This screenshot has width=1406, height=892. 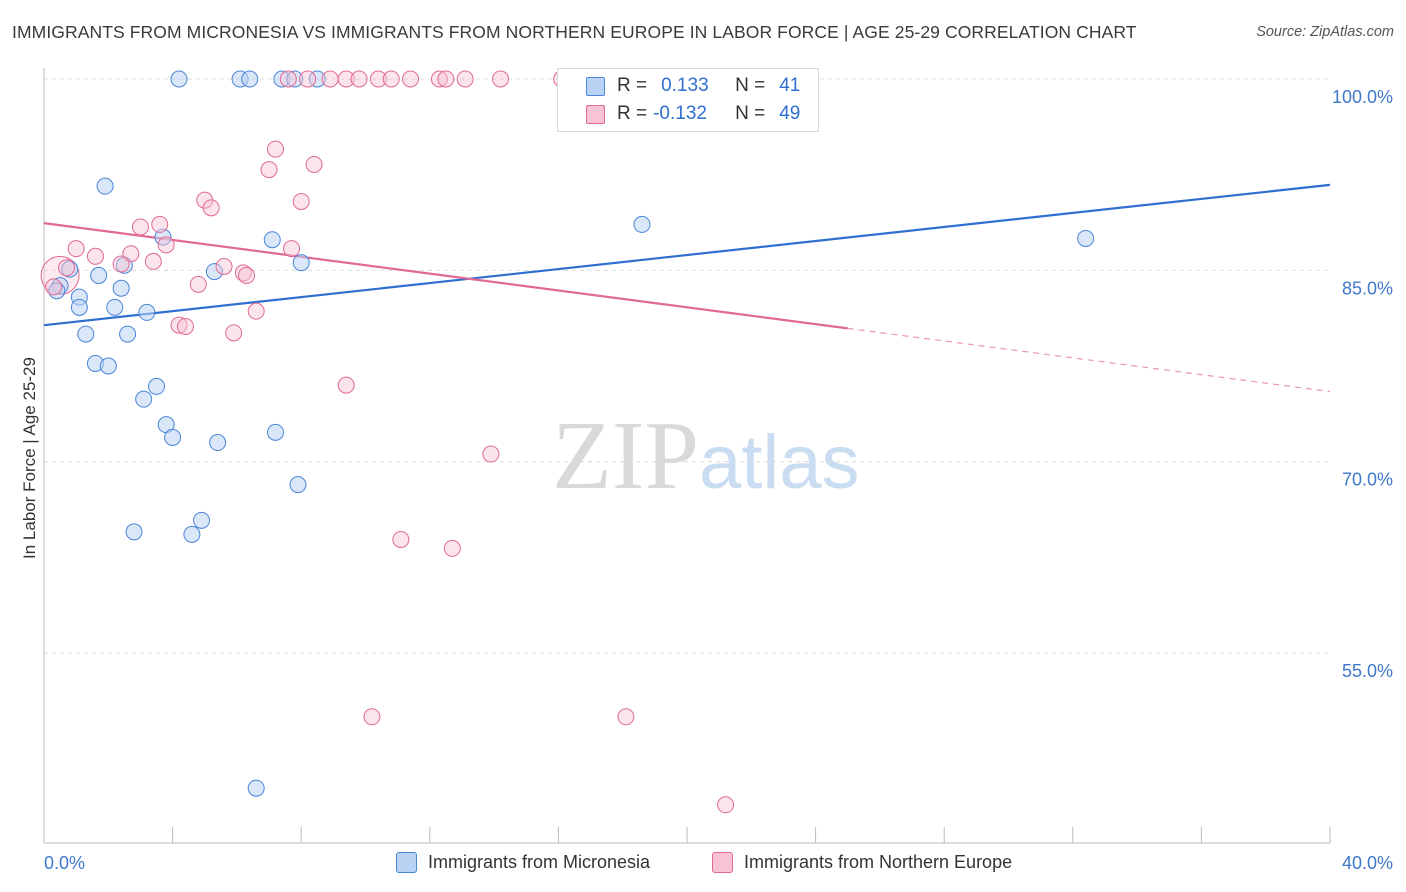 I want to click on legend-swatch-blue, so click(x=595, y=86).